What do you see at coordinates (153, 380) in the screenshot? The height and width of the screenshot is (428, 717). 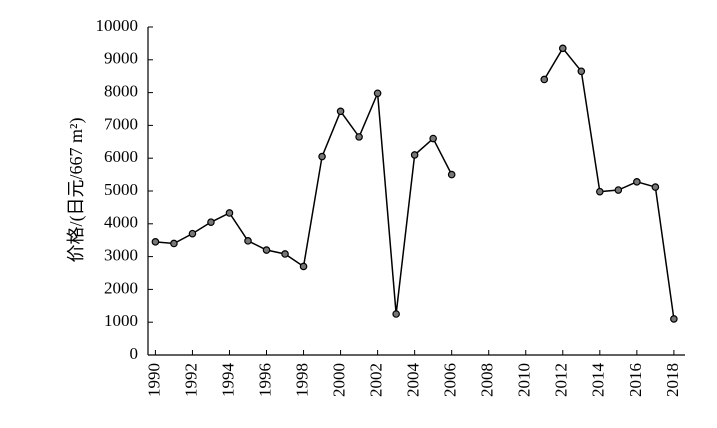 I see `x-tick-label: 1990` at bounding box center [153, 380].